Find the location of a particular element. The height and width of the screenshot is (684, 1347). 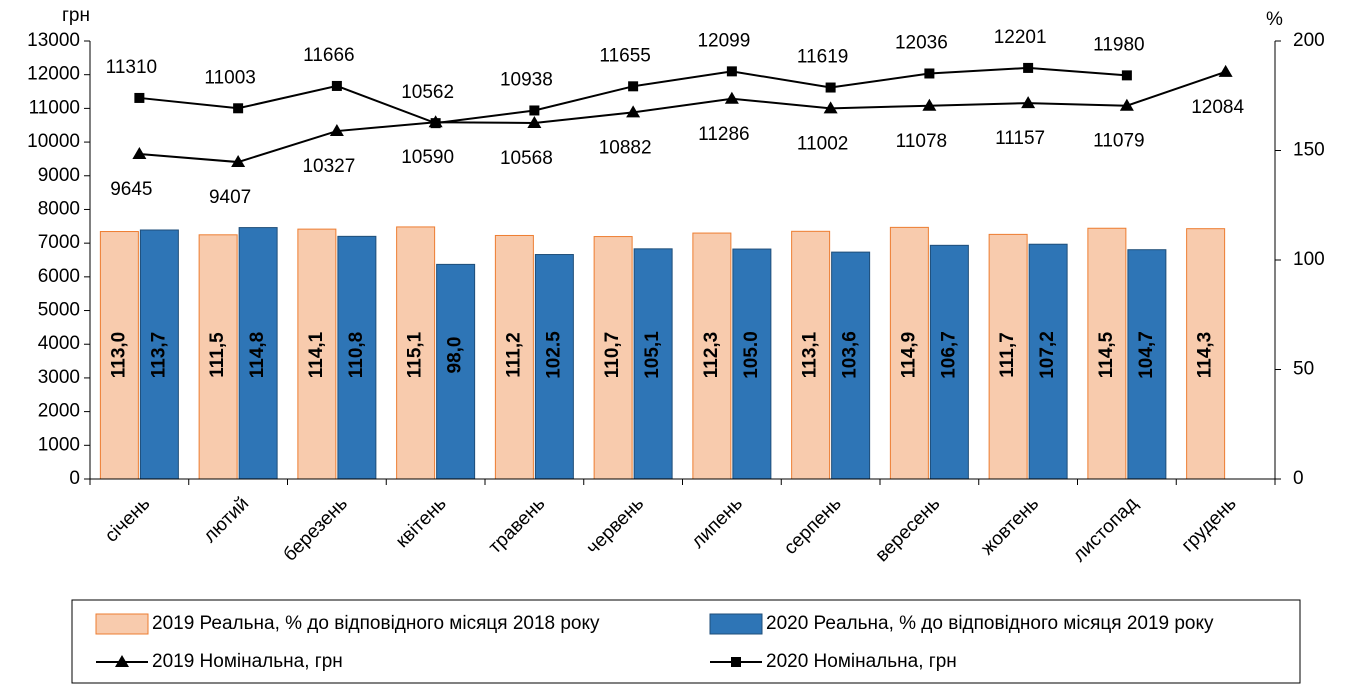

bar-value-label: 111,5 is located at coordinates (217, 355).